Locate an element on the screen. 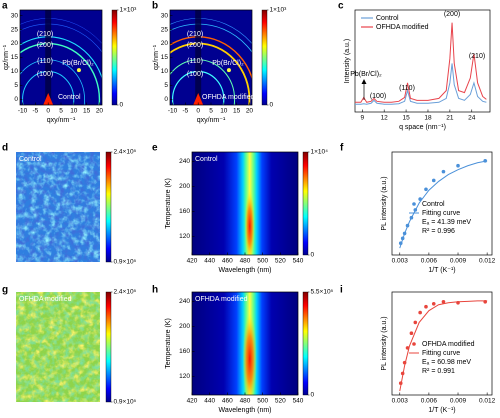 This screenshot has width=500, height=418. y-tick-label: 160 is located at coordinates (184, 211).